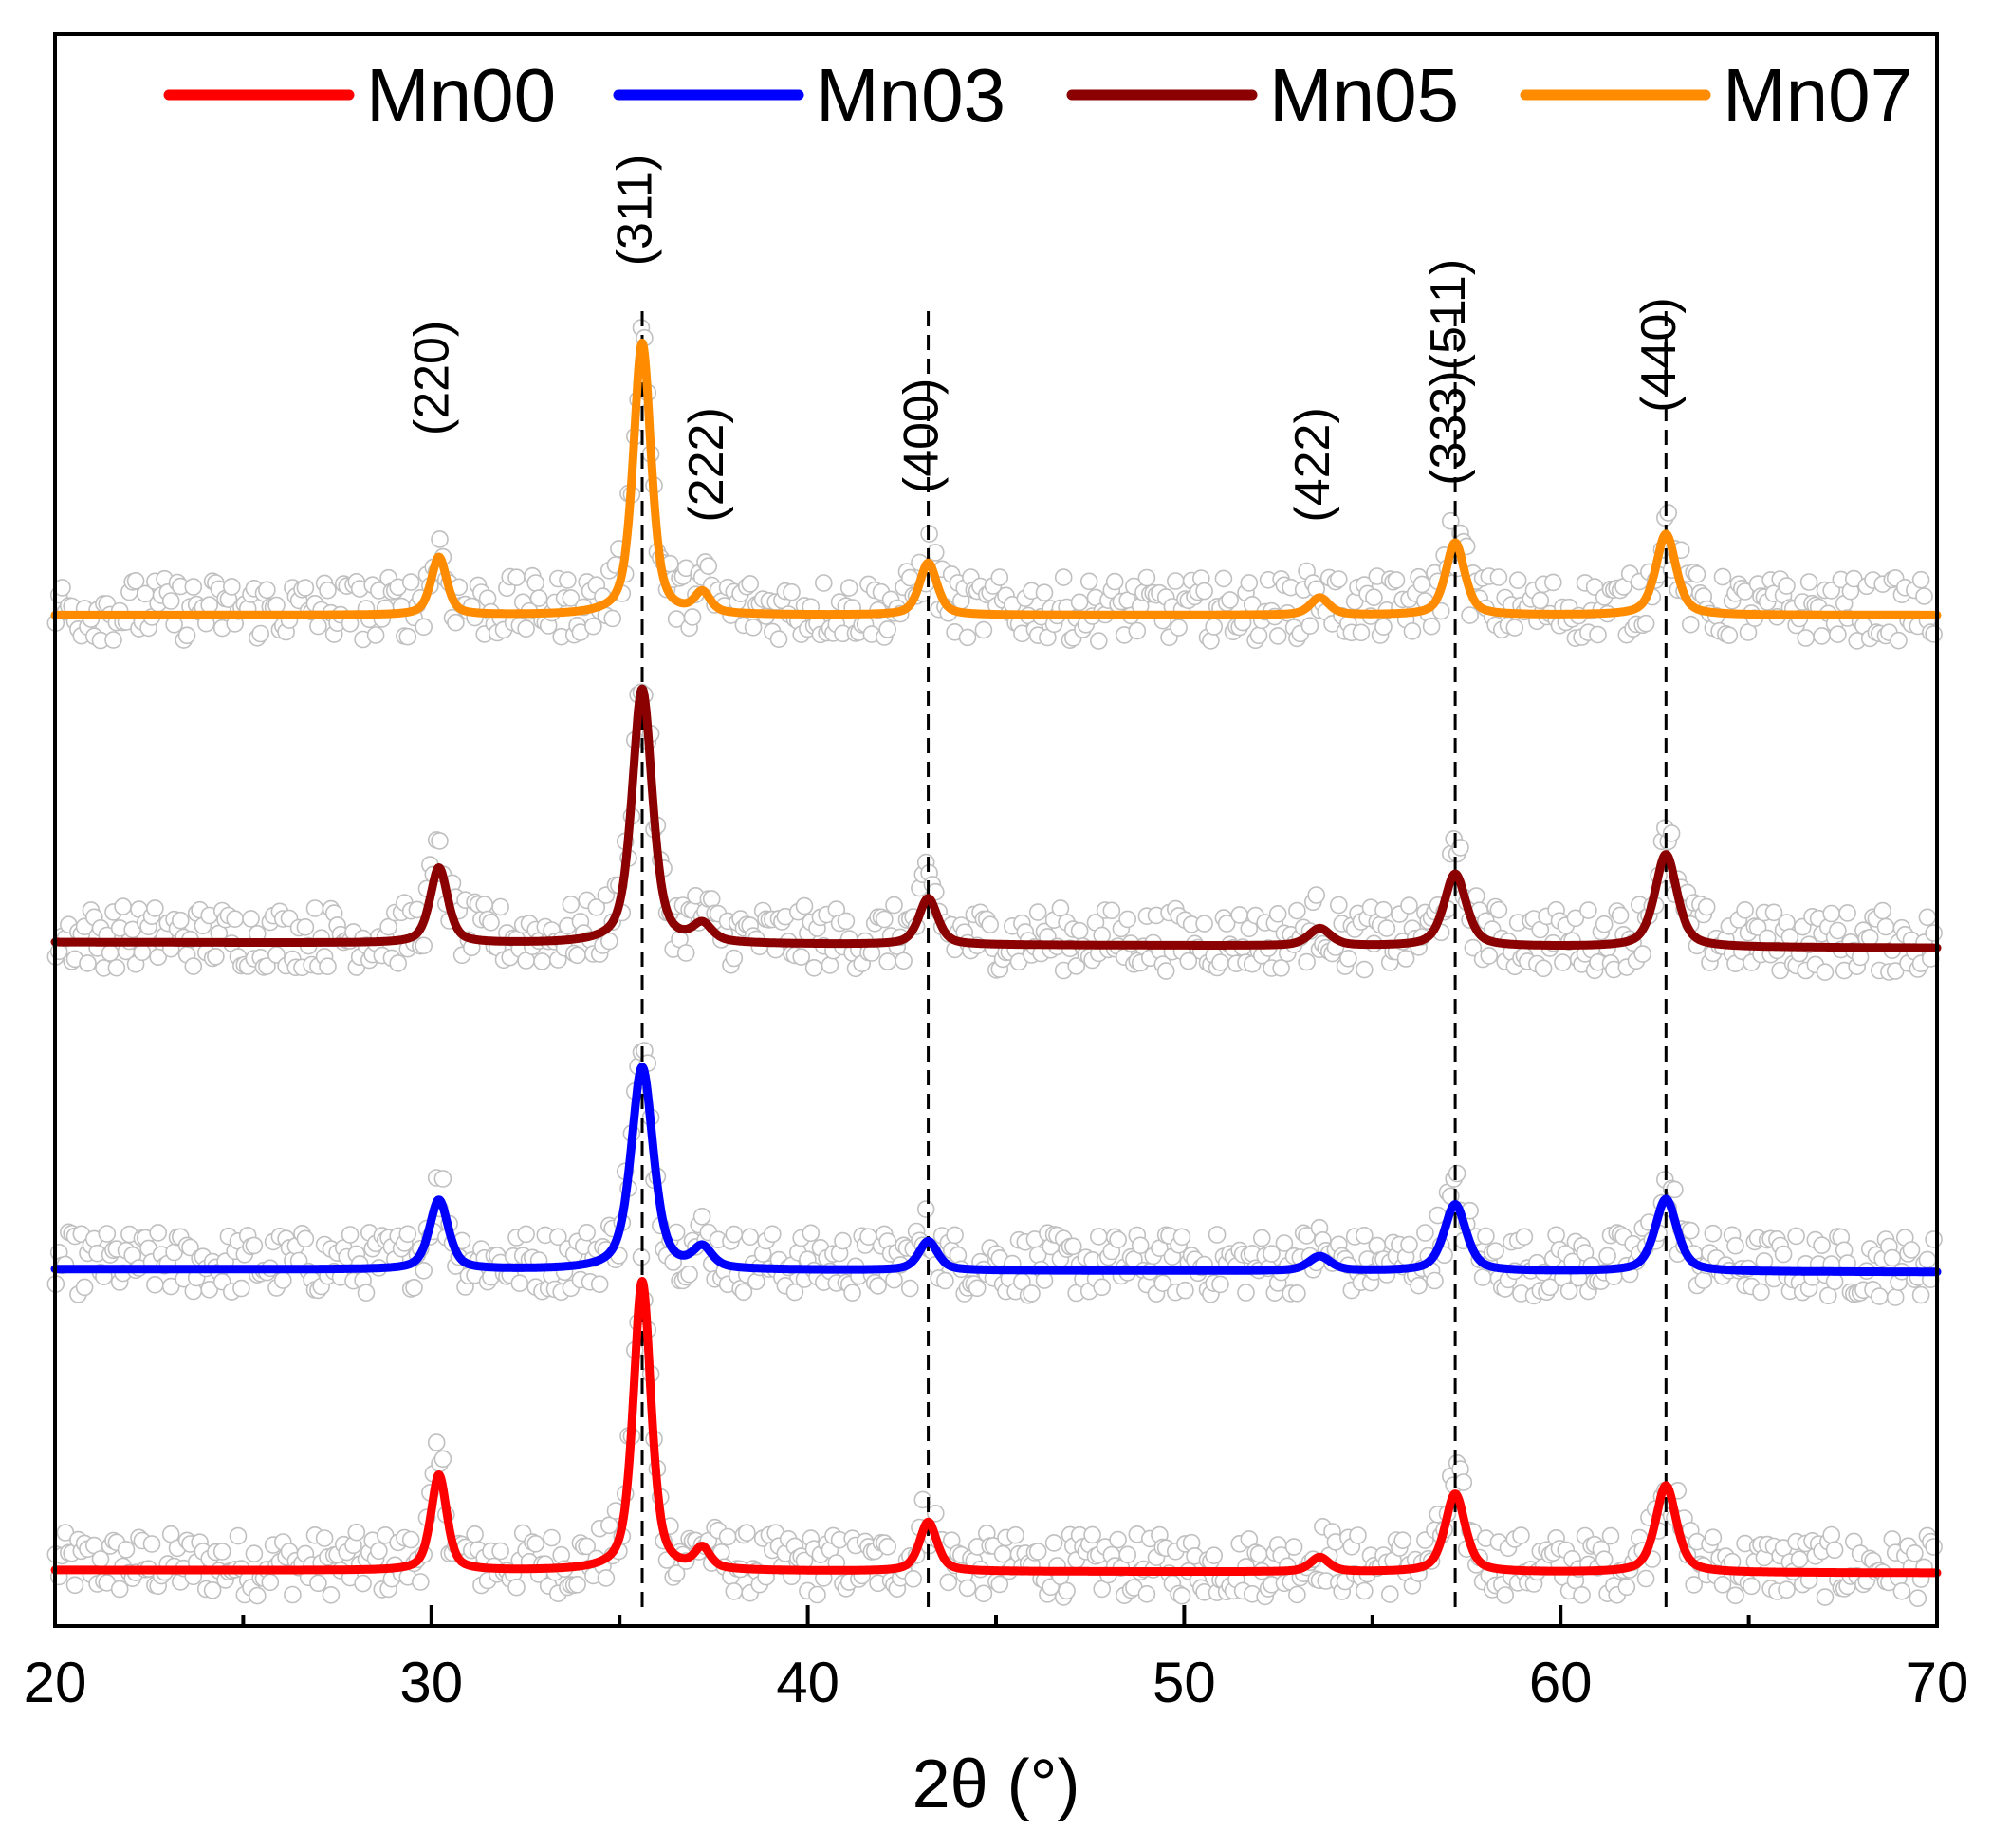 The height and width of the screenshot is (1848, 1992). Describe the element at coordinates (431, 1683) in the screenshot. I see `x-tick-label: 30` at that location.